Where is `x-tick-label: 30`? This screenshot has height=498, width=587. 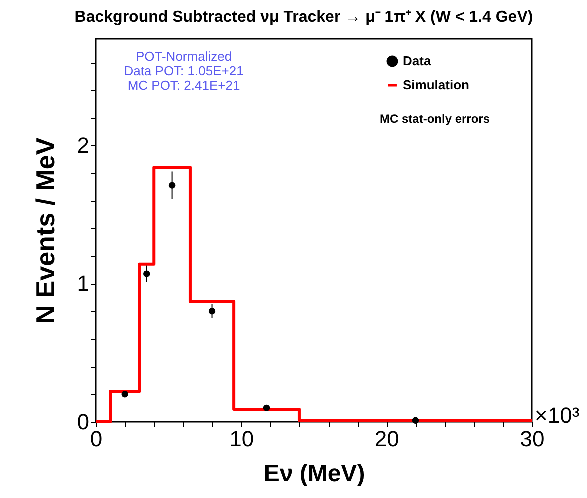 x-tick-label: 30 is located at coordinates (532, 439).